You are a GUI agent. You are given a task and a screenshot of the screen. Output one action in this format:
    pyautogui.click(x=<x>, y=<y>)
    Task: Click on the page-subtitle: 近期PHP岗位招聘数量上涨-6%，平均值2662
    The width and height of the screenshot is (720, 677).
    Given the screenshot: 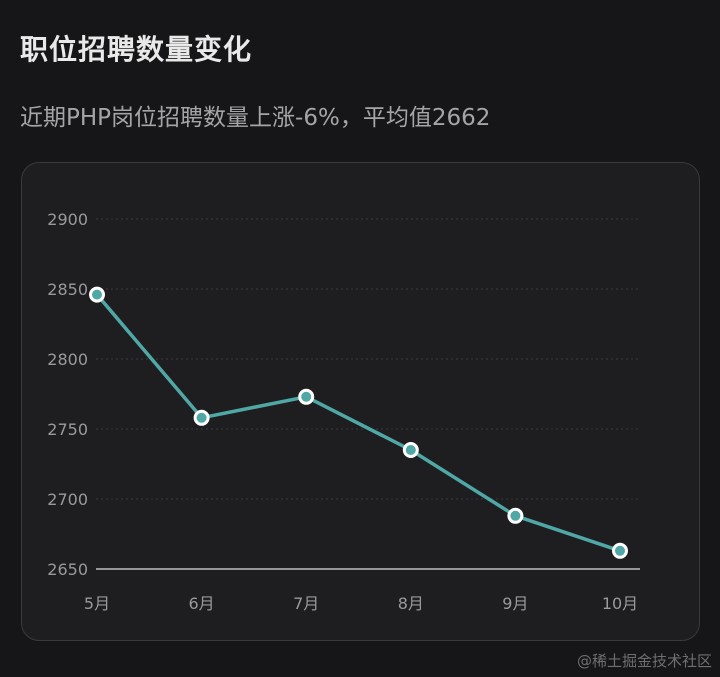 What is the action you would take?
    pyautogui.click(x=255, y=118)
    